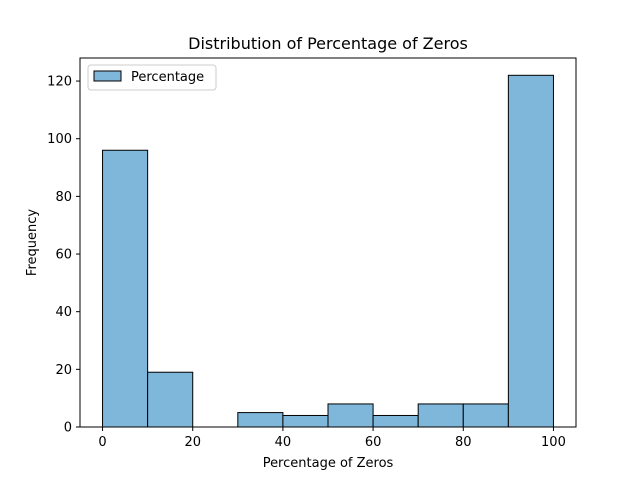 The image size is (640, 480). I want to click on legend: Percentage, so click(152, 77).